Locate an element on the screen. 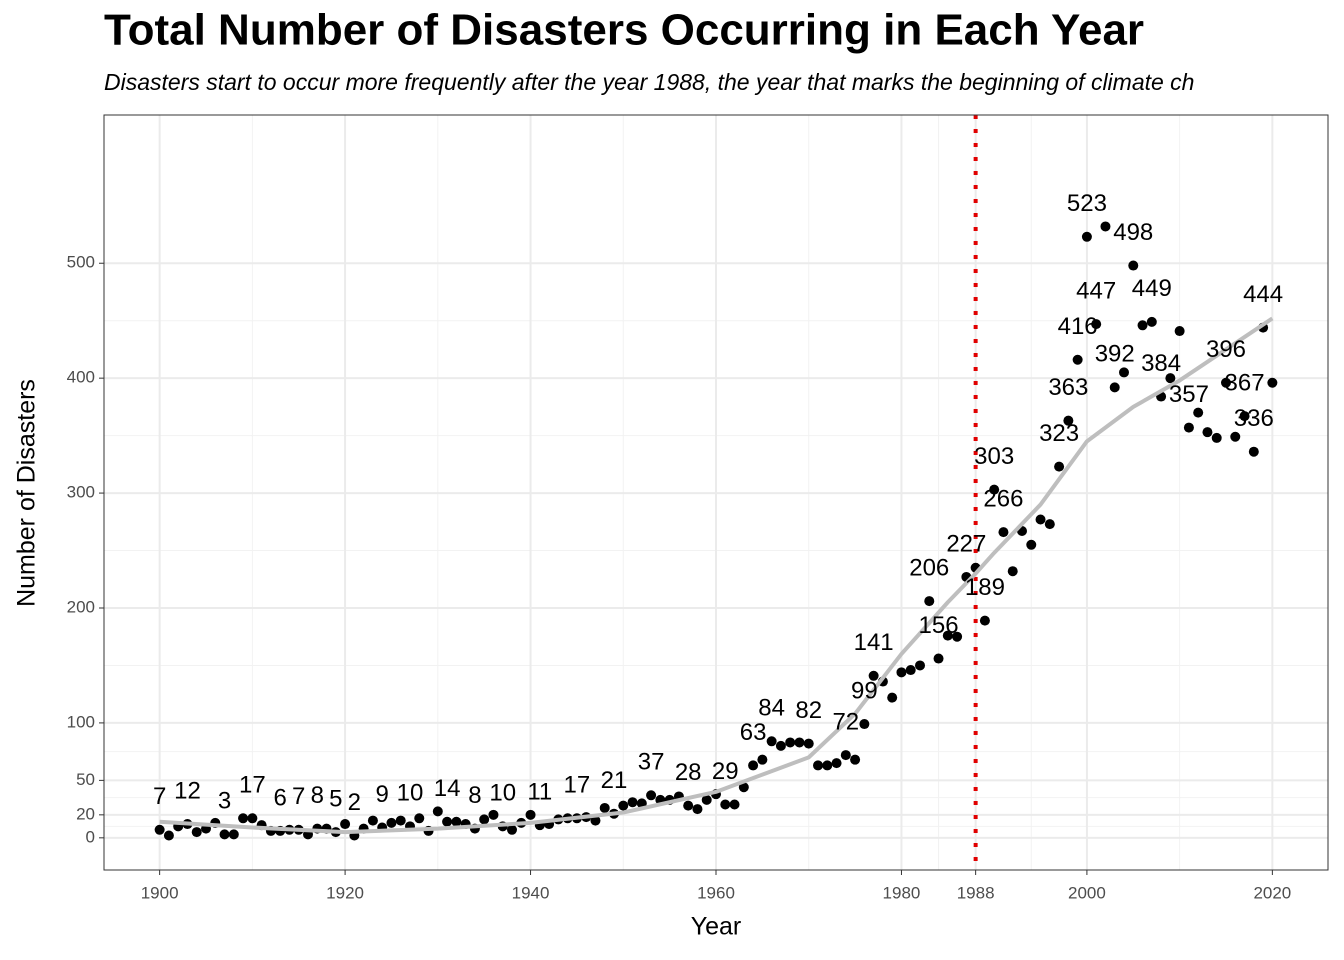  x-tick-label: 2020 is located at coordinates (1272, 892).